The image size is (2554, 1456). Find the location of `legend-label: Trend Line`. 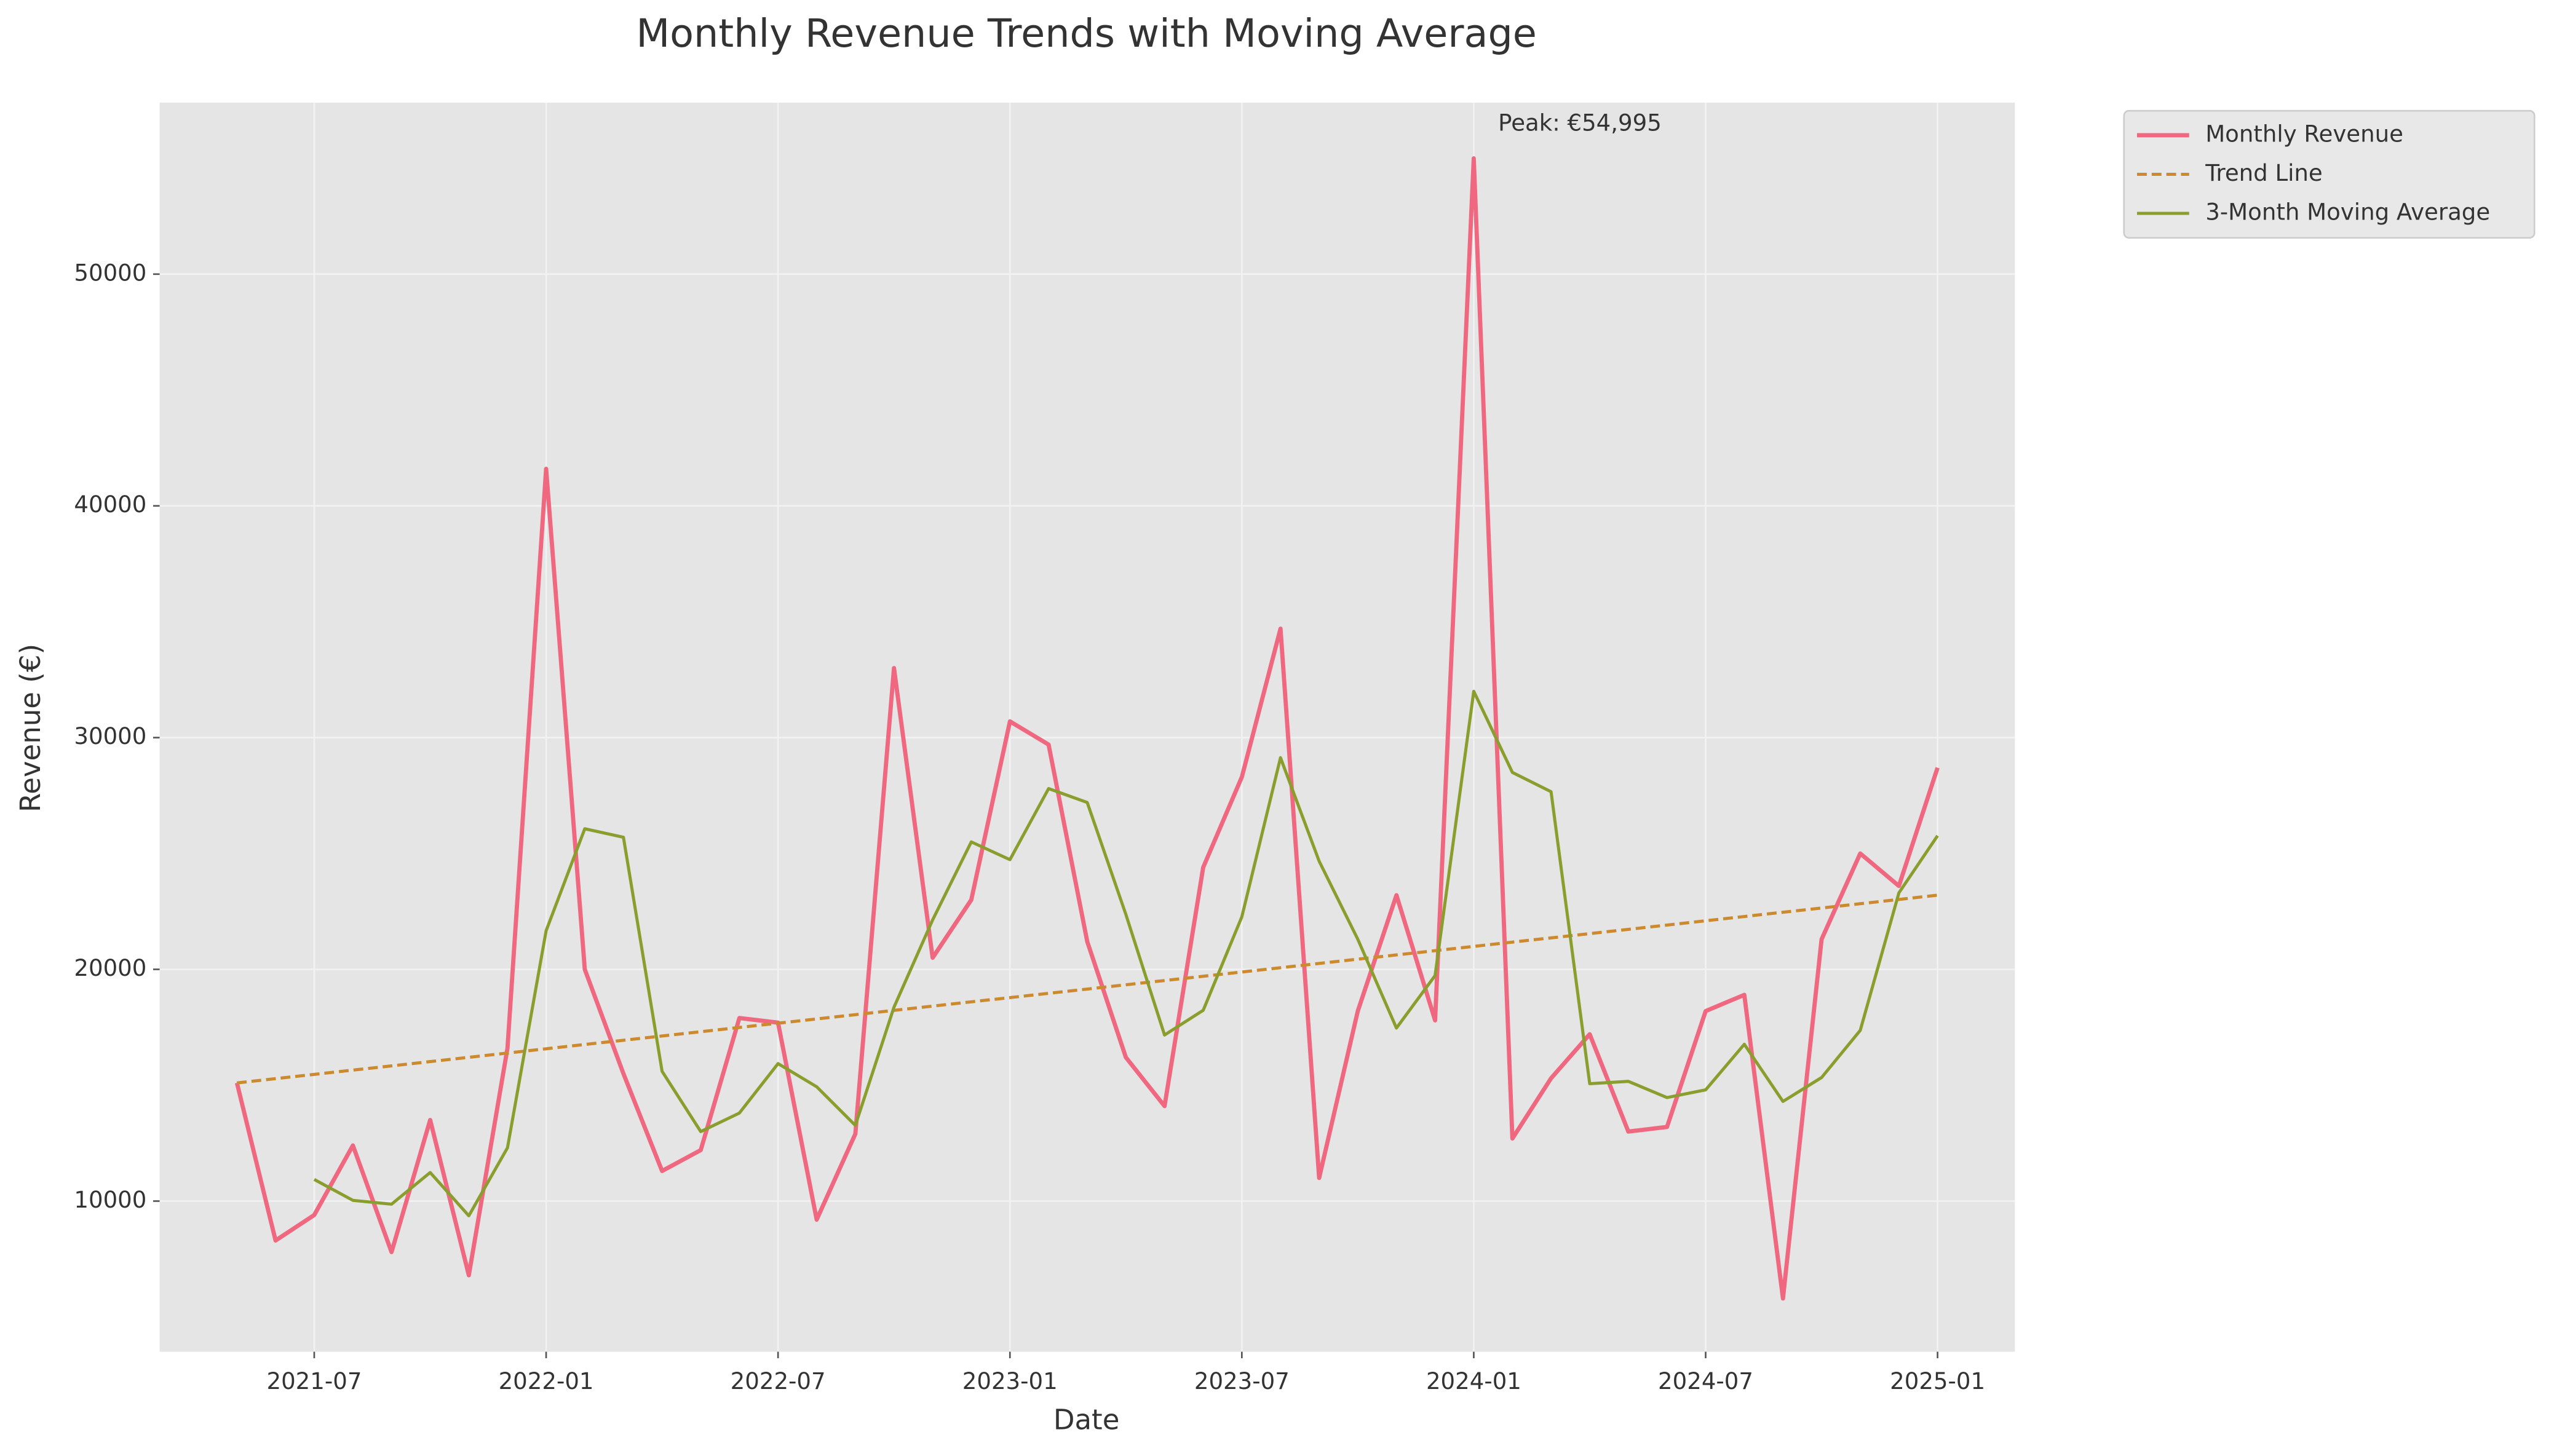

legend-label: Trend Line is located at coordinates (2264, 173).